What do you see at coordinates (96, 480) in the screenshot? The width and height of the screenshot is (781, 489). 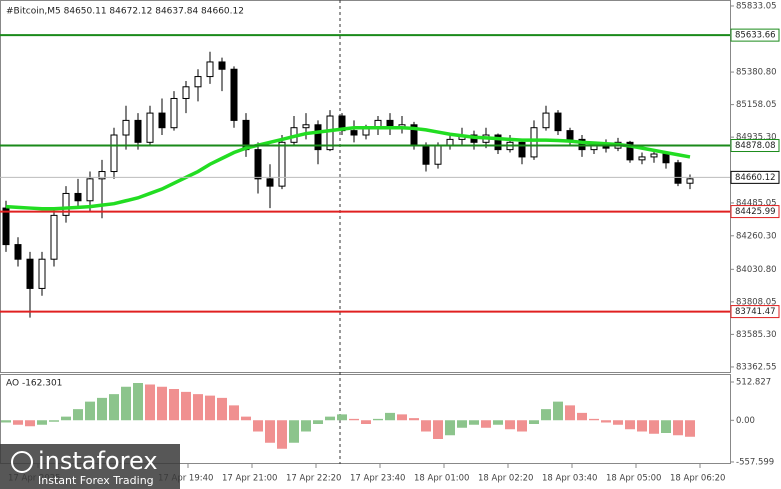 I see `logo-tagline: Instant Forex Trading` at bounding box center [96, 480].